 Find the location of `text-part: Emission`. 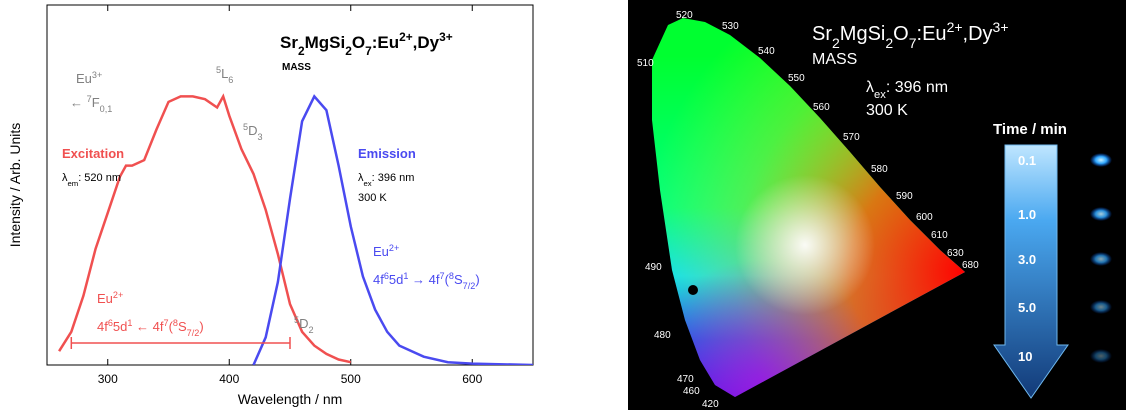

text-part: Emission is located at coordinates (387, 153).